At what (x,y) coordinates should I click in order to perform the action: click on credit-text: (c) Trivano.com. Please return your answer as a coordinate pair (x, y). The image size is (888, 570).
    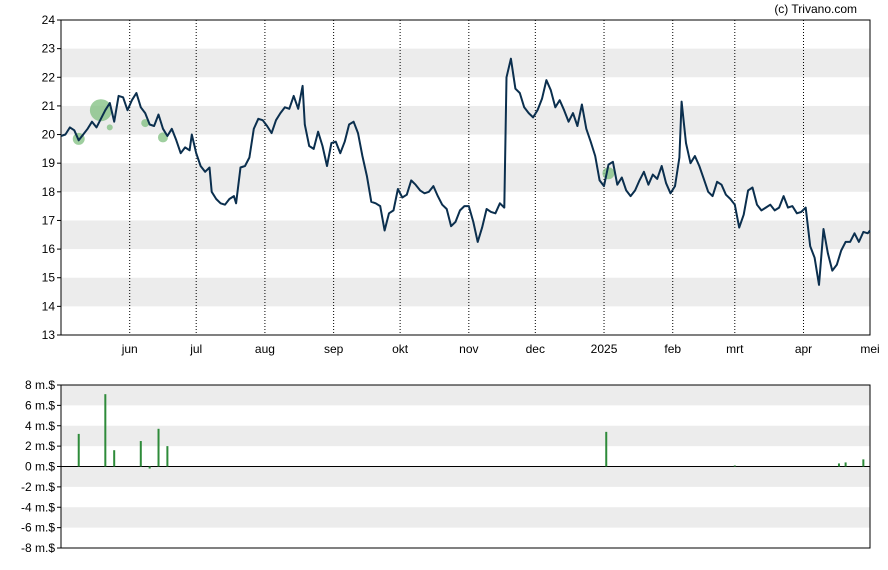
    Looking at the image, I should click on (815, 9).